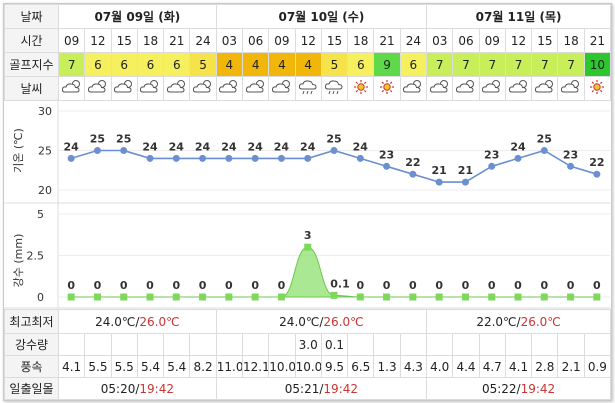 The width and height of the screenshot is (615, 403). What do you see at coordinates (137, 388) in the screenshot?
I see `sun-day: 05:20/19:42` at bounding box center [137, 388].